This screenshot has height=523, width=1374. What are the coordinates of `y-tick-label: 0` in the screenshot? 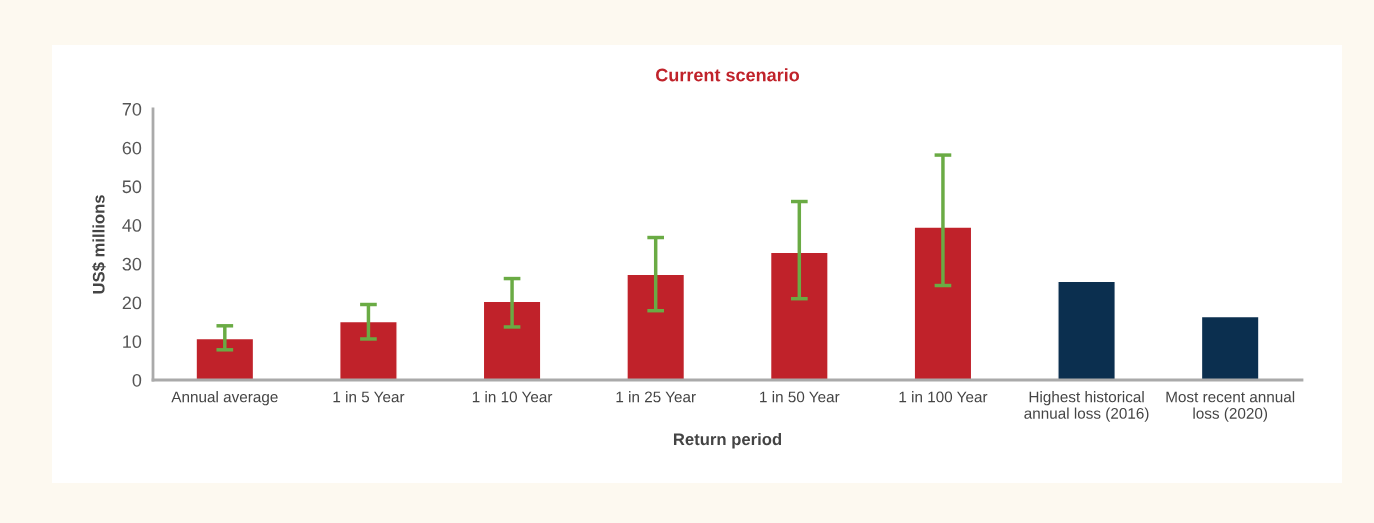 It's located at (137, 380).